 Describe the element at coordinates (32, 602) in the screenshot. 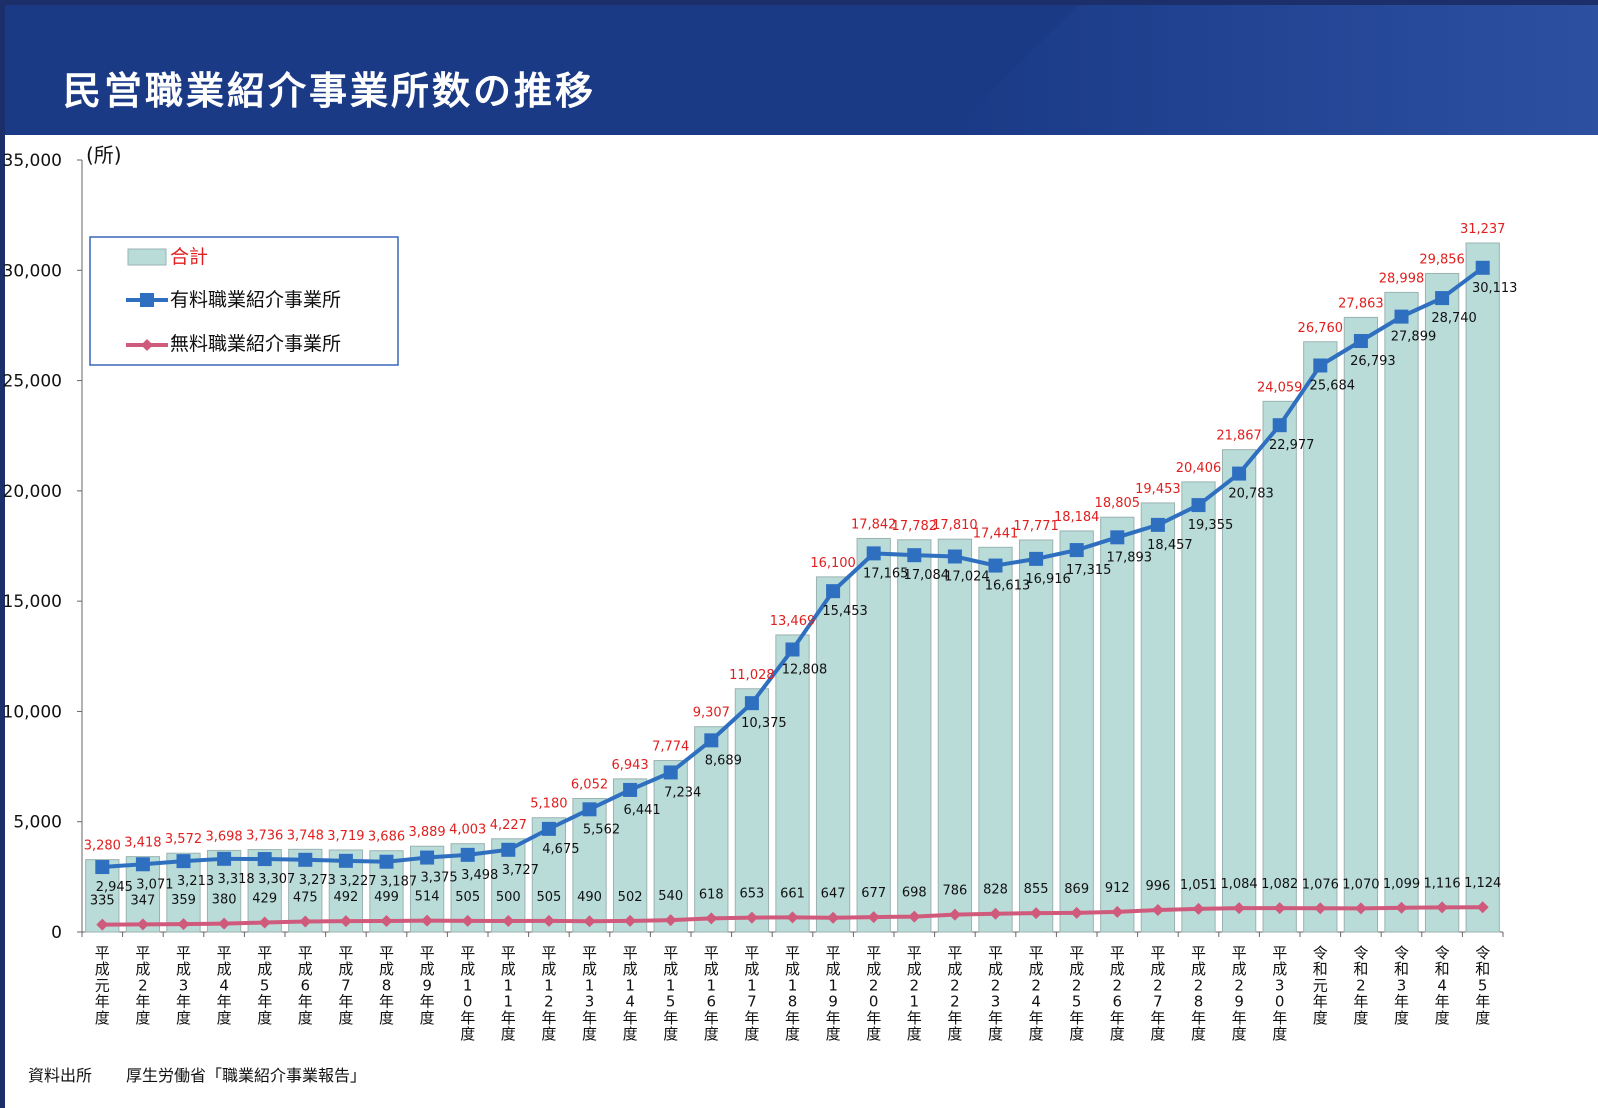

I see `y-tick-label: 15,000` at that location.